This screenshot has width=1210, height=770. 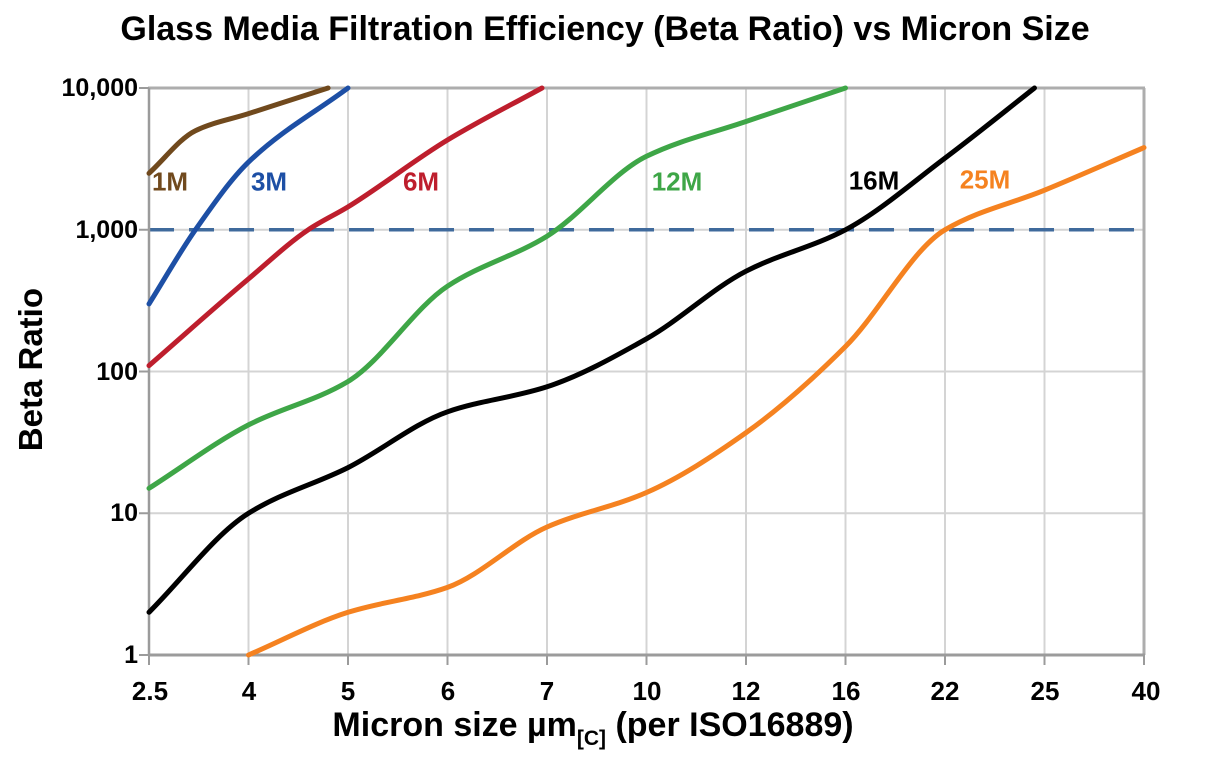 What do you see at coordinates (985, 179) in the screenshot?
I see `series-label-25m: 25M` at bounding box center [985, 179].